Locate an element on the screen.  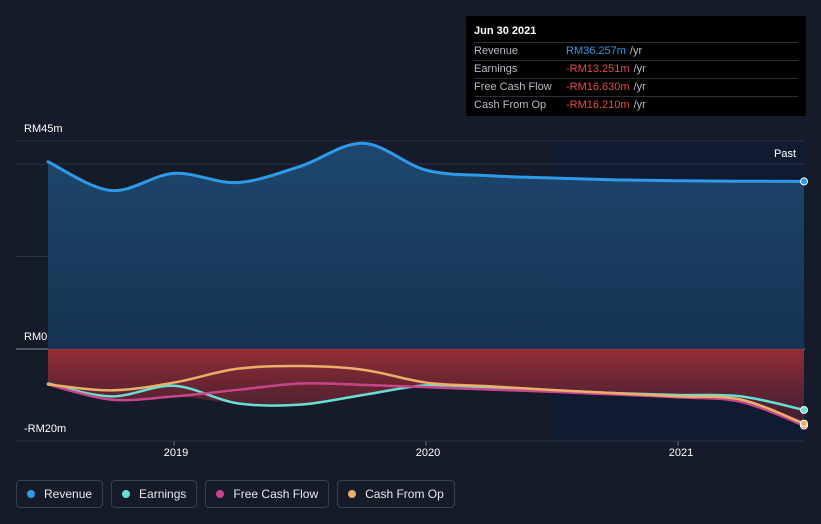
earnings-end-point is located at coordinates (804, 409).